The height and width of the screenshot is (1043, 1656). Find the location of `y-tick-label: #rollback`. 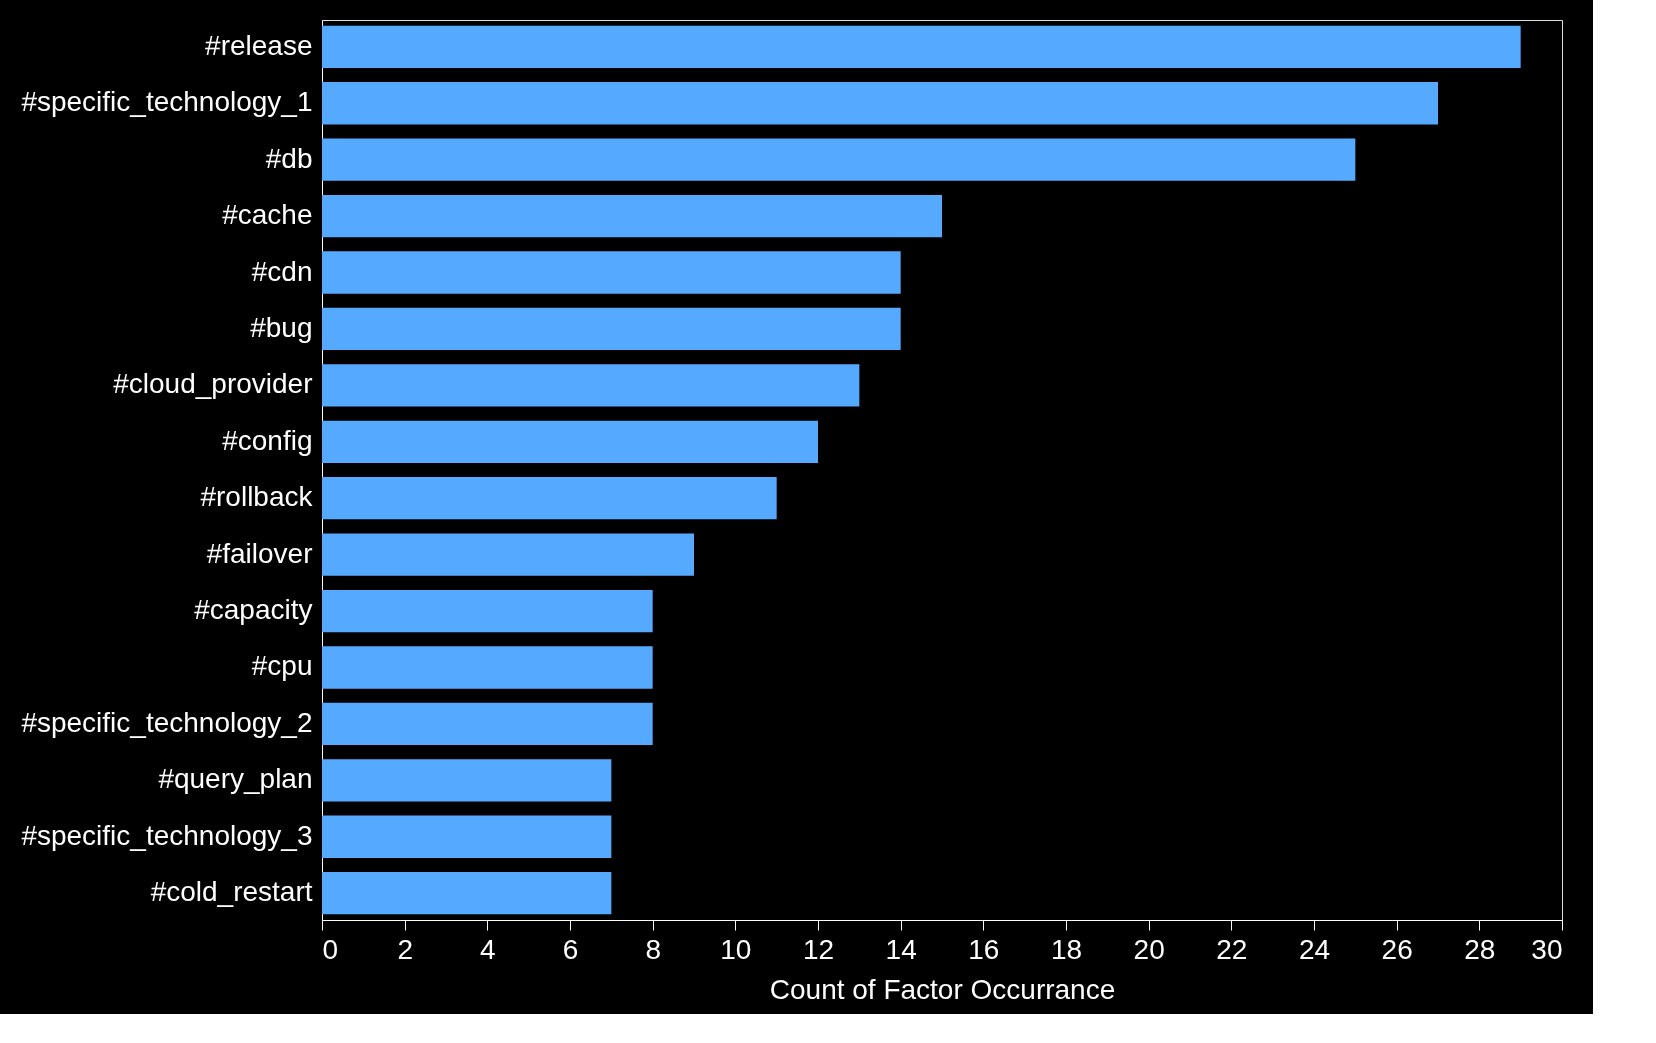

y-tick-label: #rollback is located at coordinates (257, 497).